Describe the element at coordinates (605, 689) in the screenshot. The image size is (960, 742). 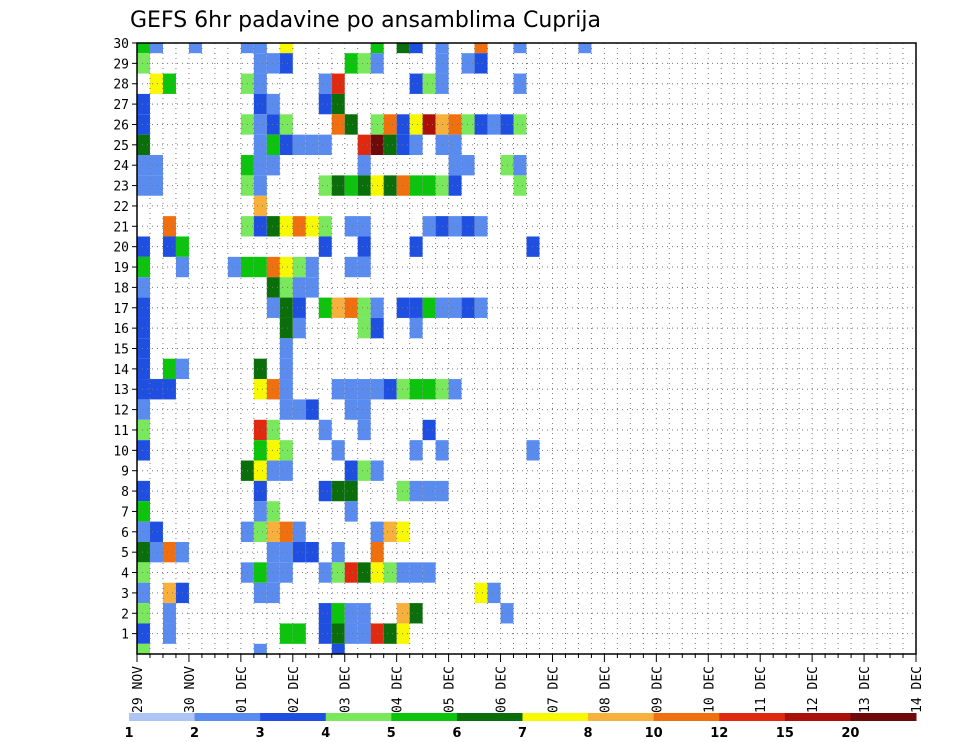
I see `x-tick-label: 08 DEC` at that location.